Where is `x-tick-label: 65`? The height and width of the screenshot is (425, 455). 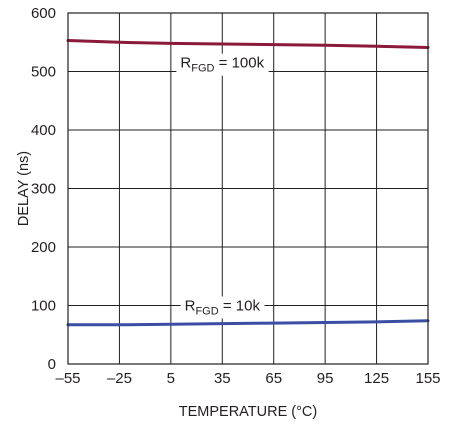 x-tick-label: 65 is located at coordinates (273, 378).